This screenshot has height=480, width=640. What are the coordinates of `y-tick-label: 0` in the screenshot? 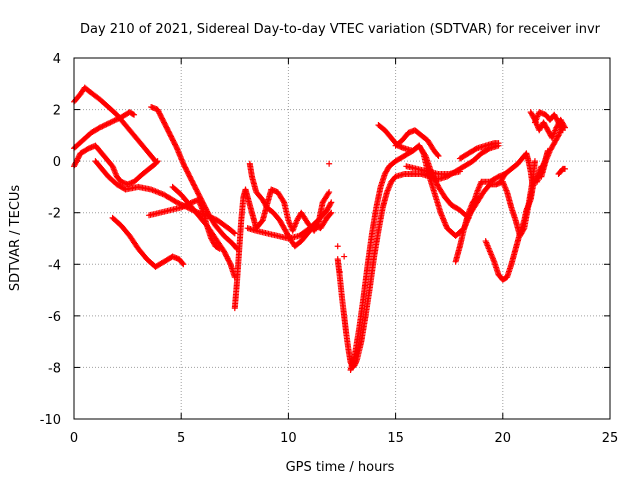 It's located at (57, 162).